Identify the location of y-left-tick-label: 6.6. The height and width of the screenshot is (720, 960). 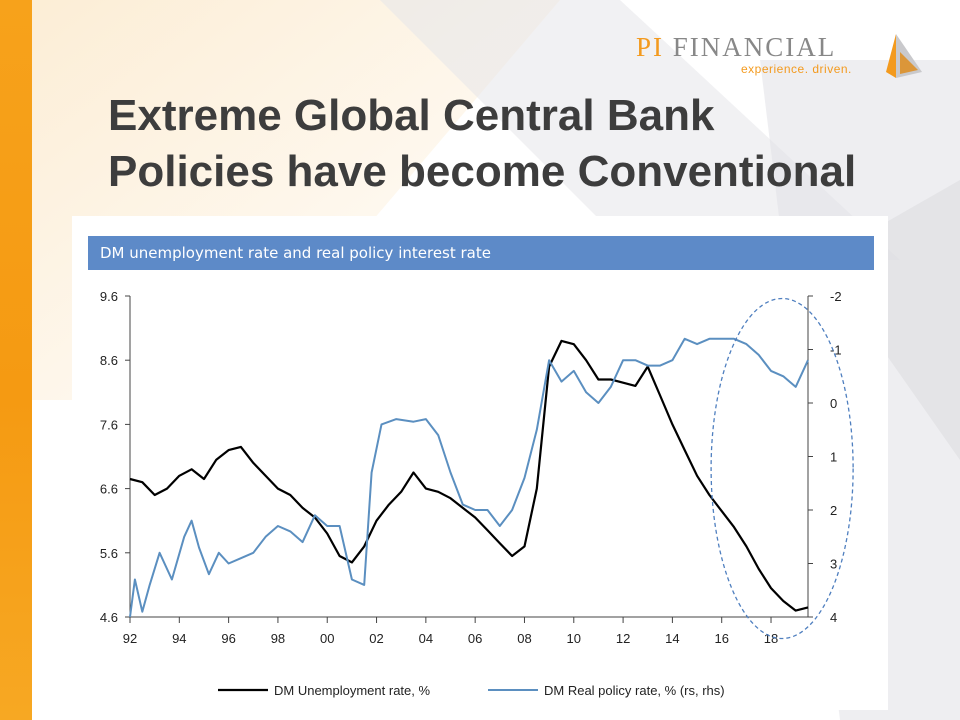
(109, 489).